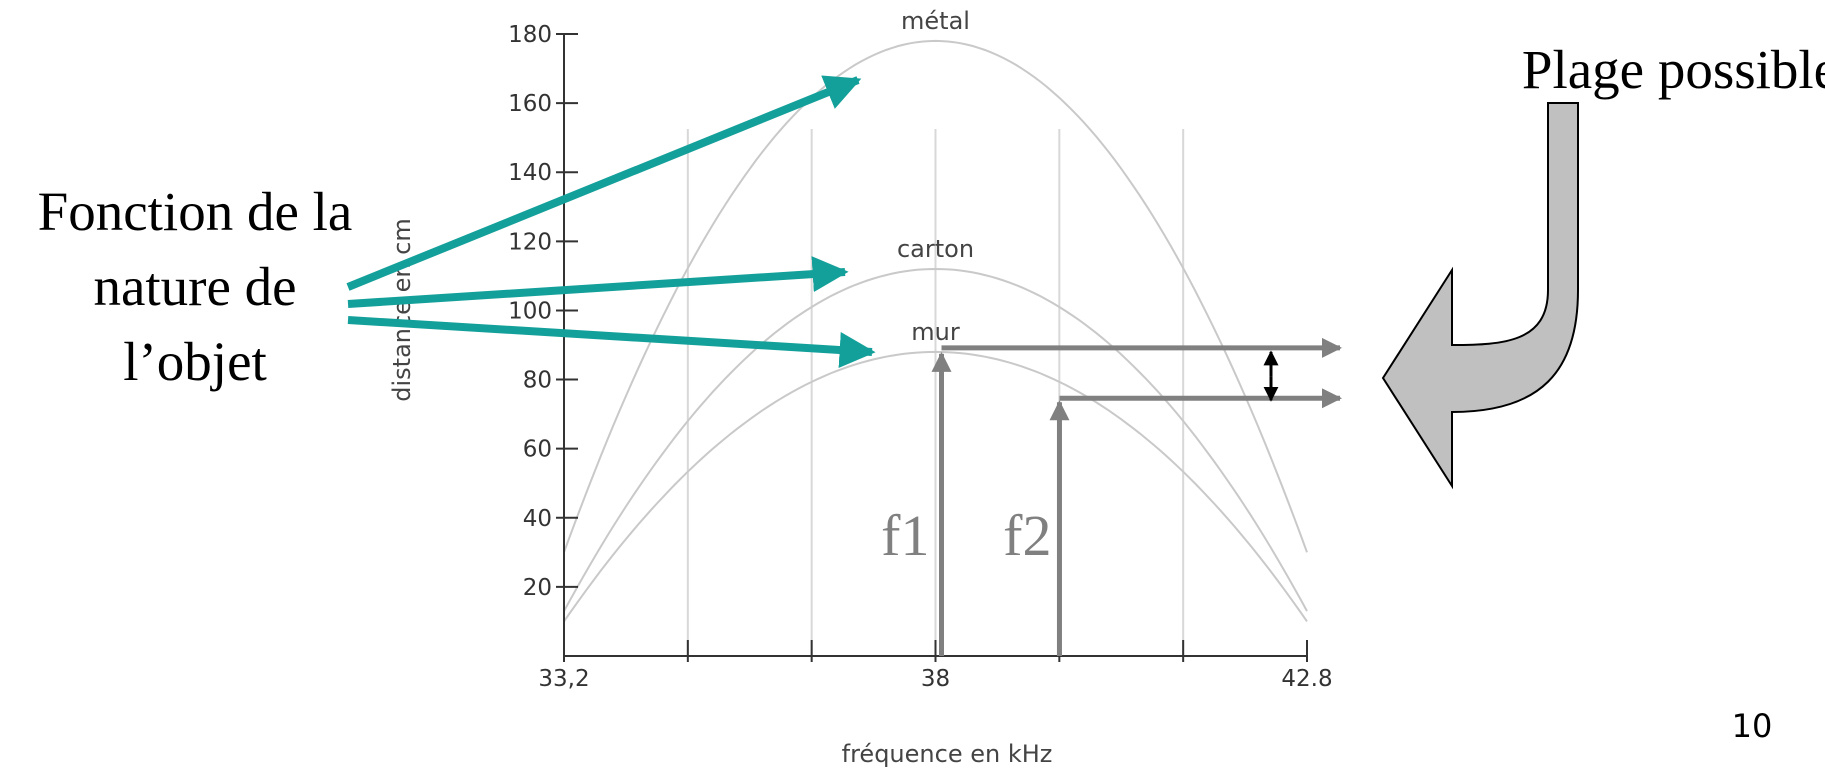 The height and width of the screenshot is (770, 1825). Describe the element at coordinates (947, 754) in the screenshot. I see `x-axis-label: fréquence en kHz` at that location.